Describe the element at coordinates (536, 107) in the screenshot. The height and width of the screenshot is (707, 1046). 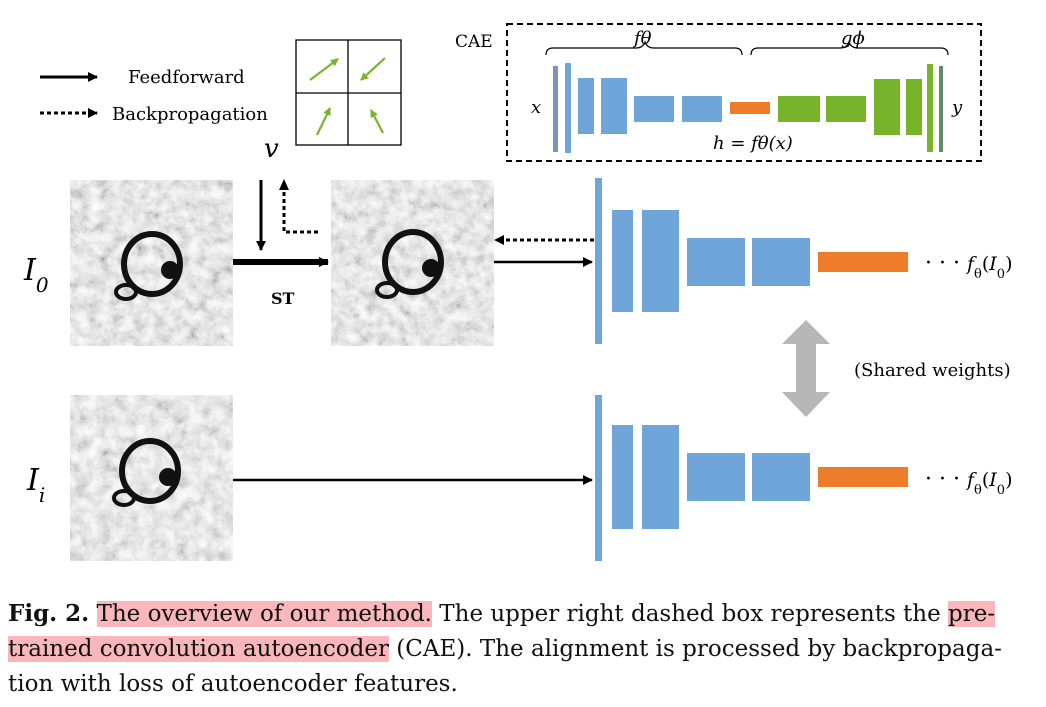
I see `cae-input-label: x` at that location.